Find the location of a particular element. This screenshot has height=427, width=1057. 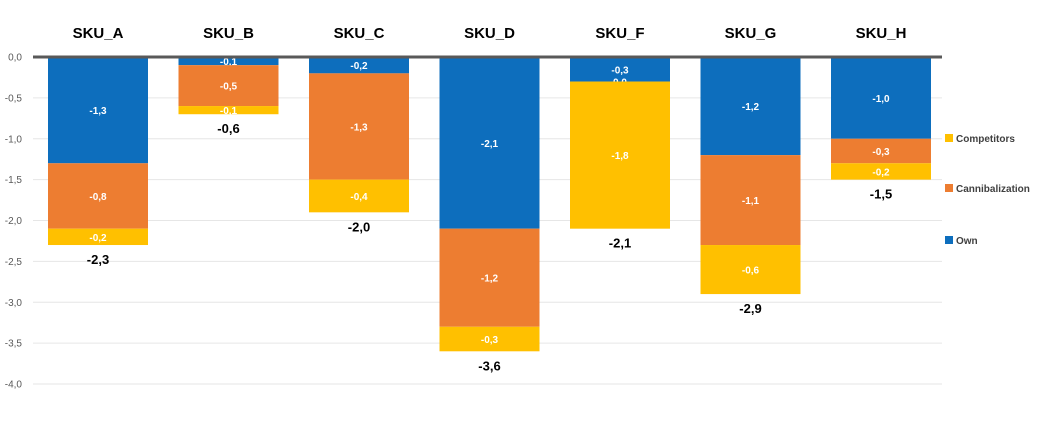

legend: Competitors Cannibalization Own is located at coordinates (987, 190).